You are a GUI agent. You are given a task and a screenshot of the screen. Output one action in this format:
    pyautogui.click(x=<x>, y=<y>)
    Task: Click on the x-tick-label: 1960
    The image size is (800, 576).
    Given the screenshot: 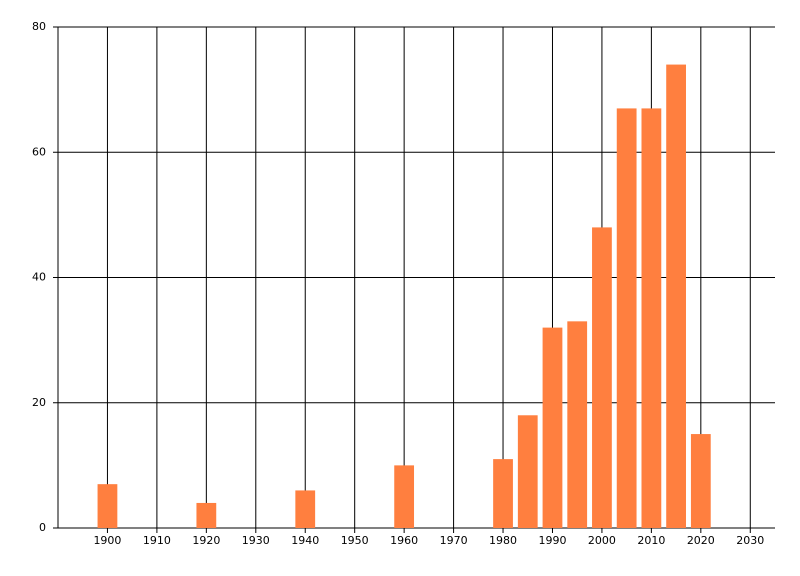 What is the action you would take?
    pyautogui.click(x=404, y=540)
    